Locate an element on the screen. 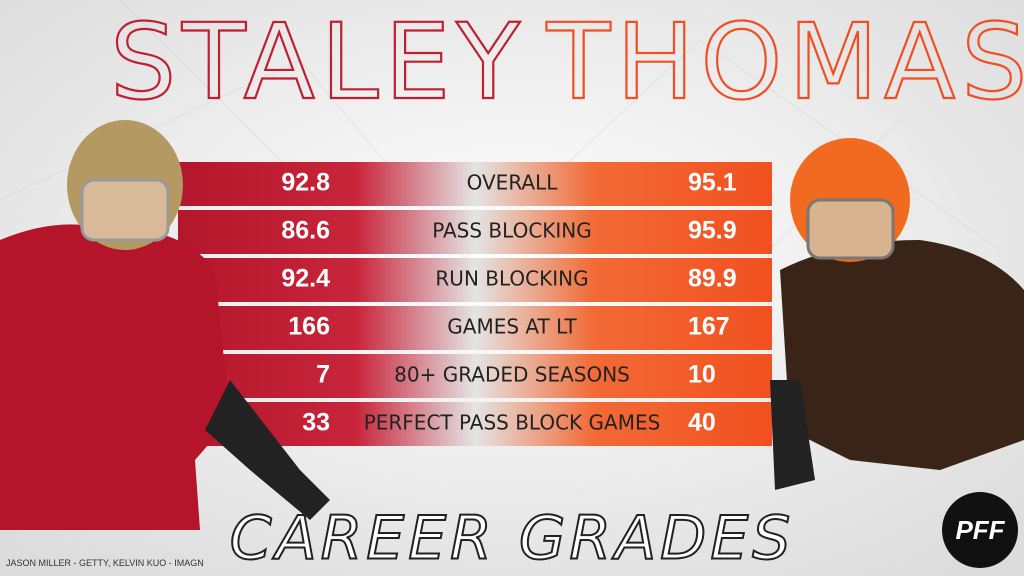 This screenshot has width=1024, height=576. stat-label: PERFECT PASS BLOCK GAMES is located at coordinates (512, 423).